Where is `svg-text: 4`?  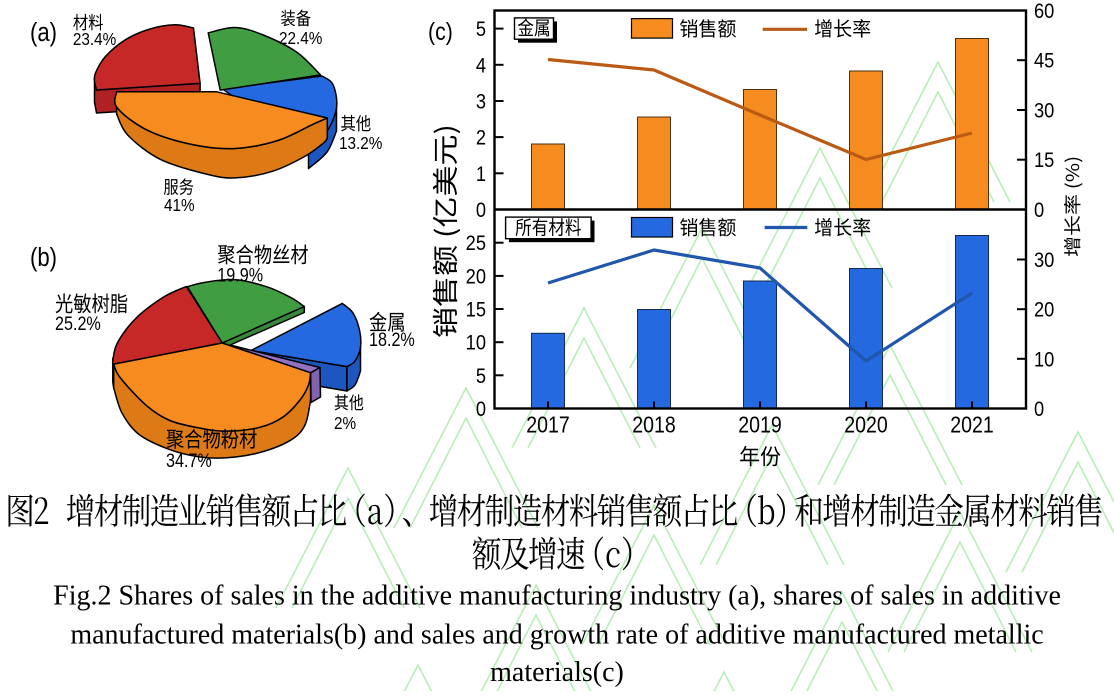 svg-text: 4 is located at coordinates (481, 66).